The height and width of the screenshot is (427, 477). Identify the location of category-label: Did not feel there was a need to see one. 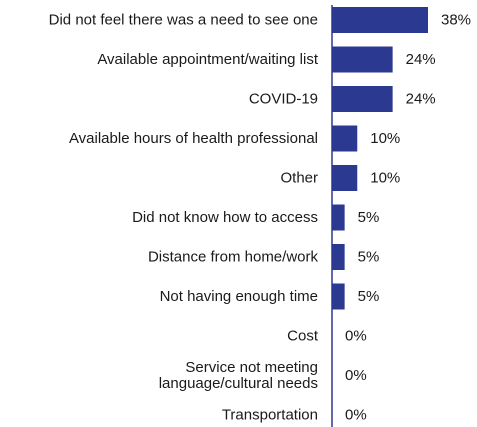
(183, 20).